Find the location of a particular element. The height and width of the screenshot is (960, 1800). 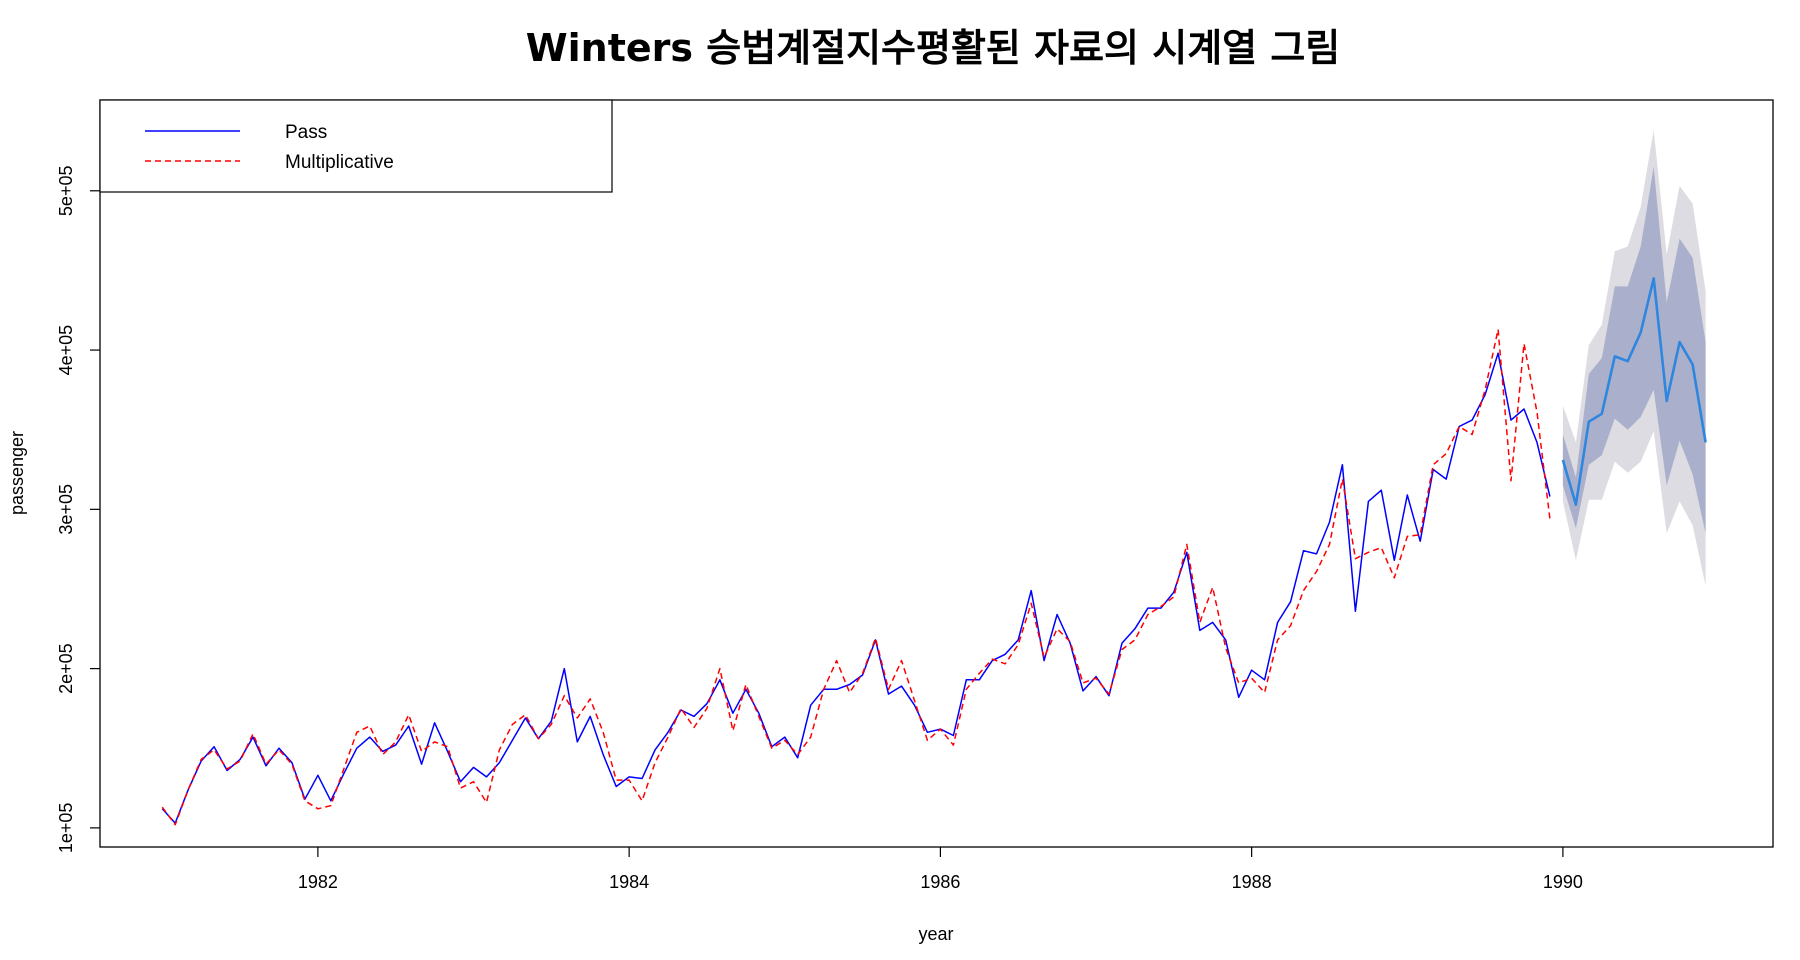

x-tick-label: 1982 is located at coordinates (318, 882).